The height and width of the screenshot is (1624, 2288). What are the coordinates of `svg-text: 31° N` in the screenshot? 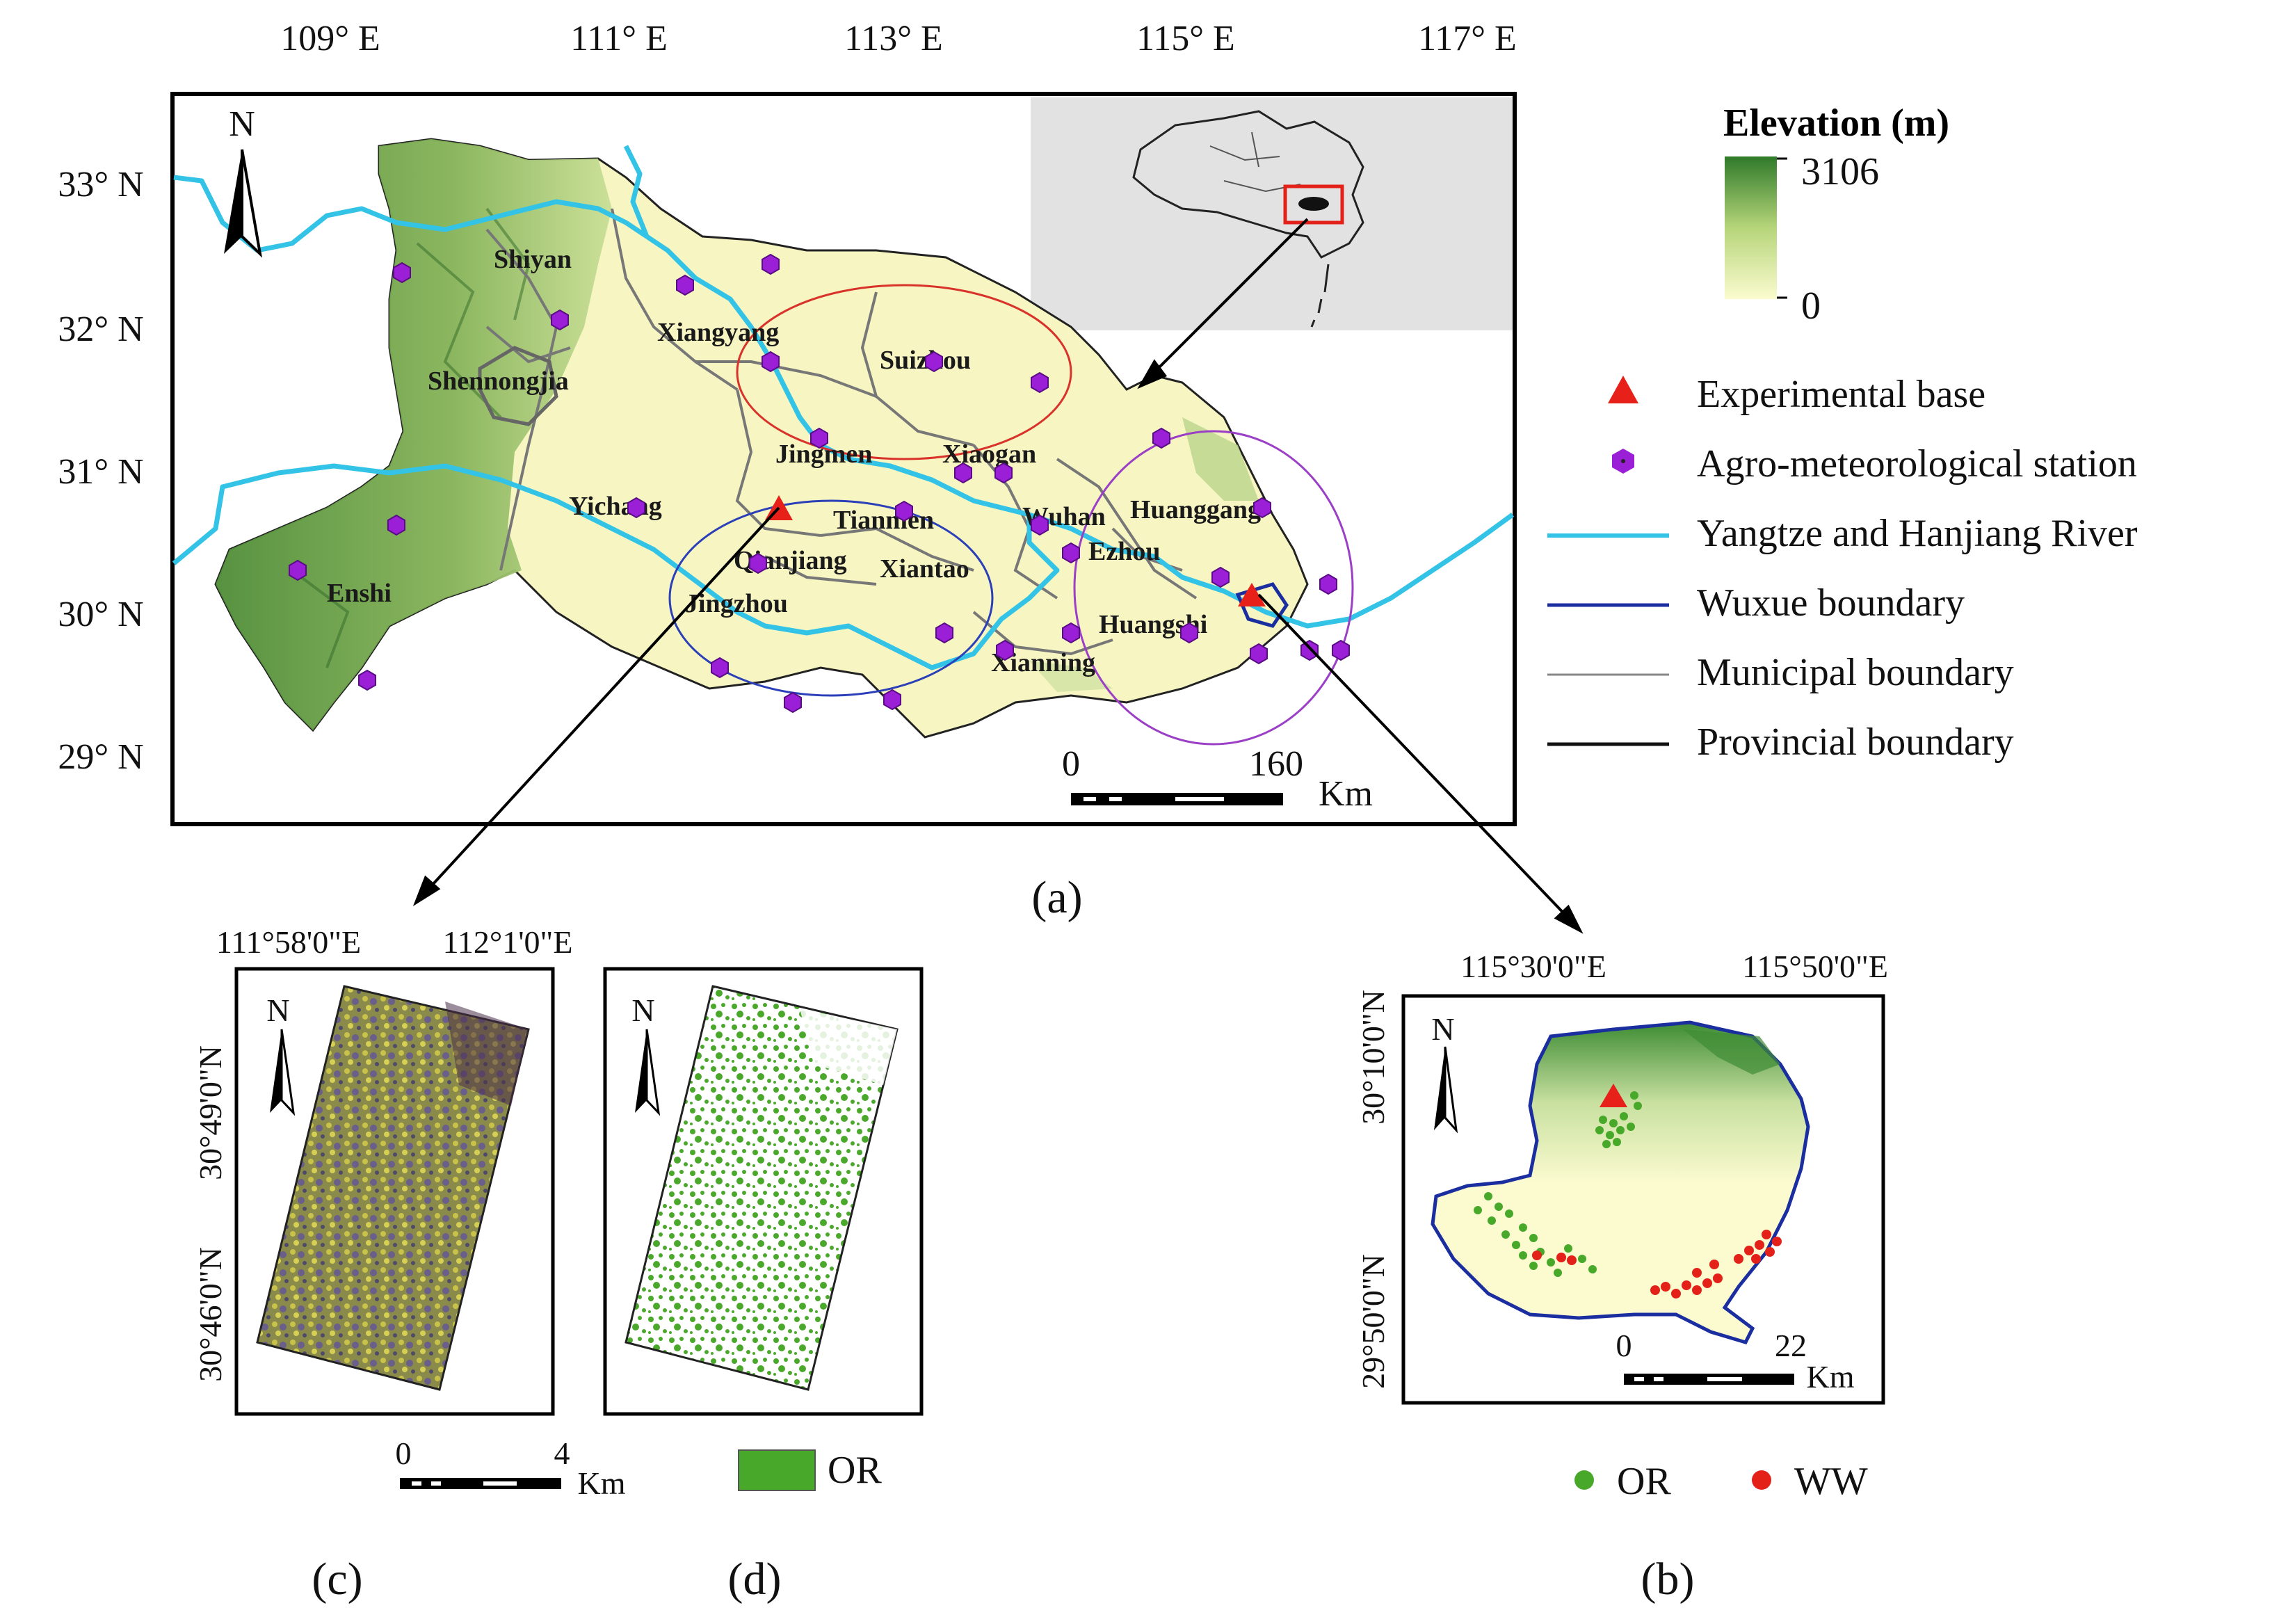 It's located at (101, 472).